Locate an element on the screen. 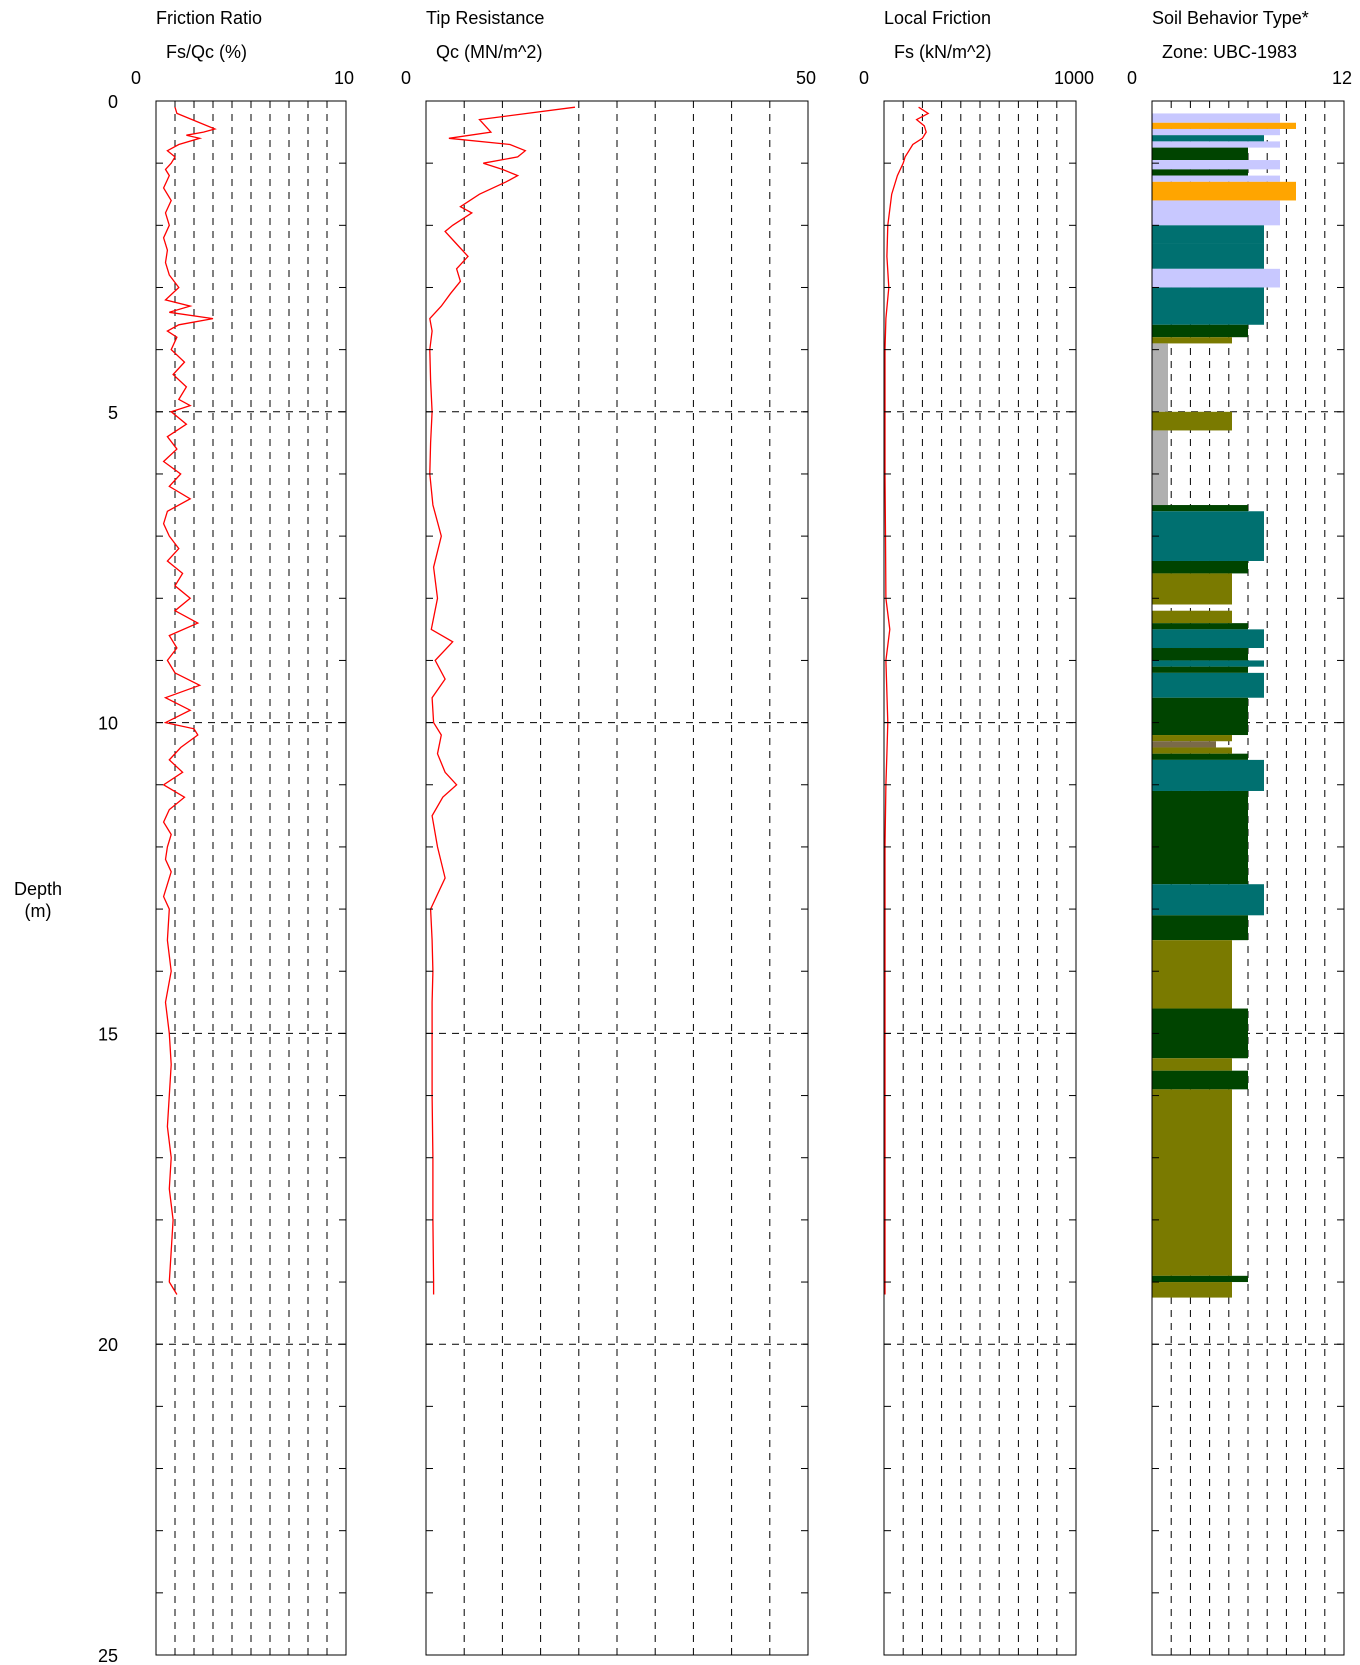 Image resolution: width=1360 pixels, height=1665 pixels. depth-tick-label: 0 is located at coordinates (113, 102).